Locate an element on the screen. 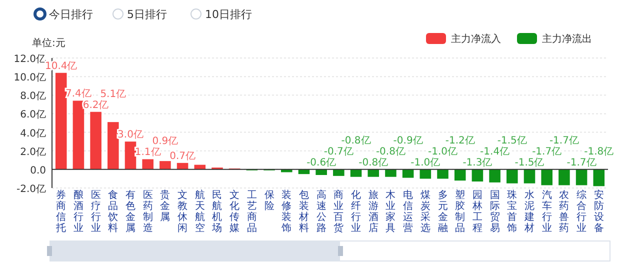  data-label: -0.9亿 is located at coordinates (408, 140).